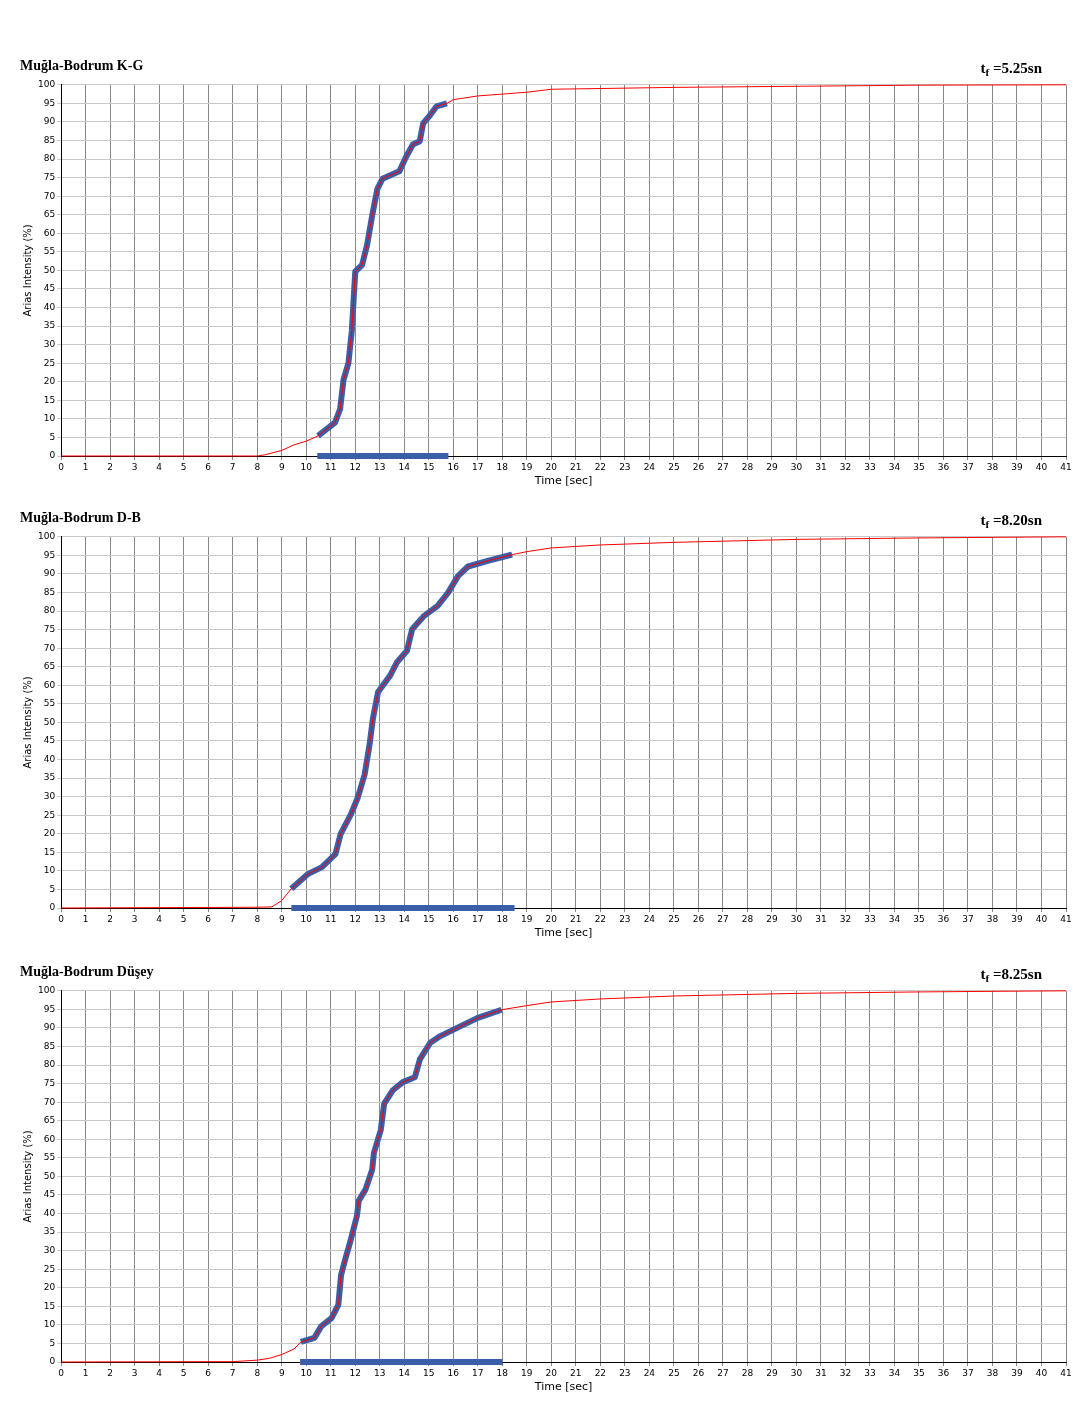 The width and height of the screenshot is (1080, 1414). What do you see at coordinates (87, 972) in the screenshot?
I see `chart-title: Muğla-Bodrum Düşey` at bounding box center [87, 972].